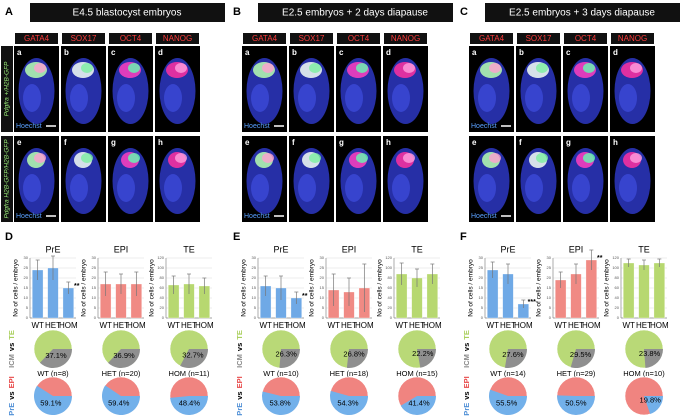 The image size is (681, 418). I want to click on significance: ***, so click(532, 302).